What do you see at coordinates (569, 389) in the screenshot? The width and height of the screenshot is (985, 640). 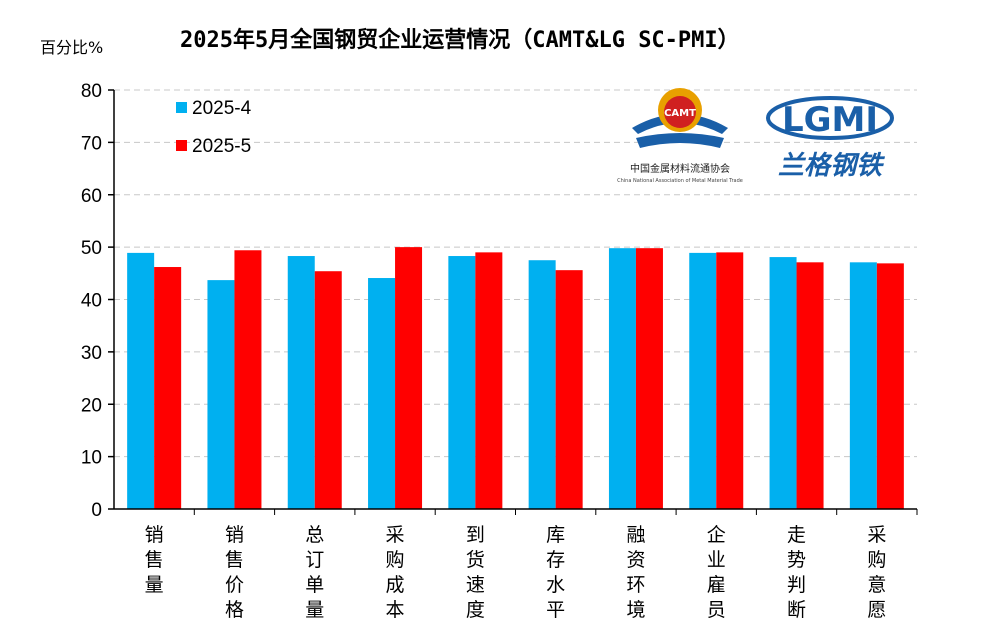 I see `bar-2025-5-库存水平` at bounding box center [569, 389].